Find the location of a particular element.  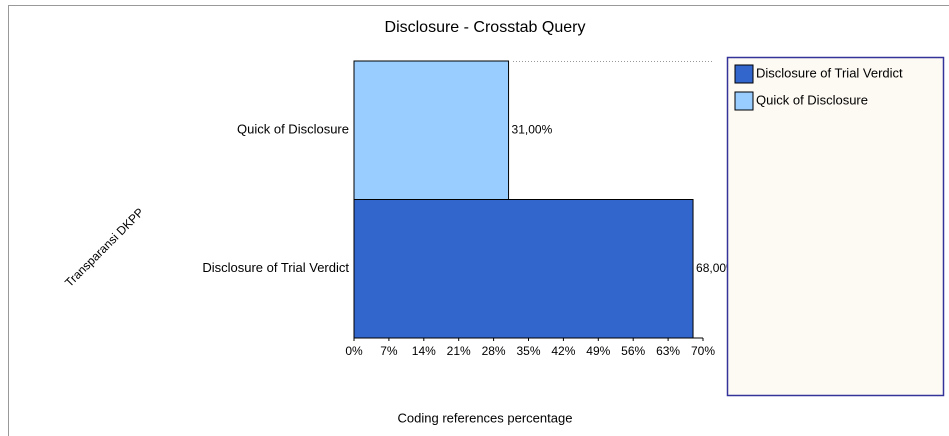

y-tick-label: Disclosure of Trial Verdict is located at coordinates (275, 267).